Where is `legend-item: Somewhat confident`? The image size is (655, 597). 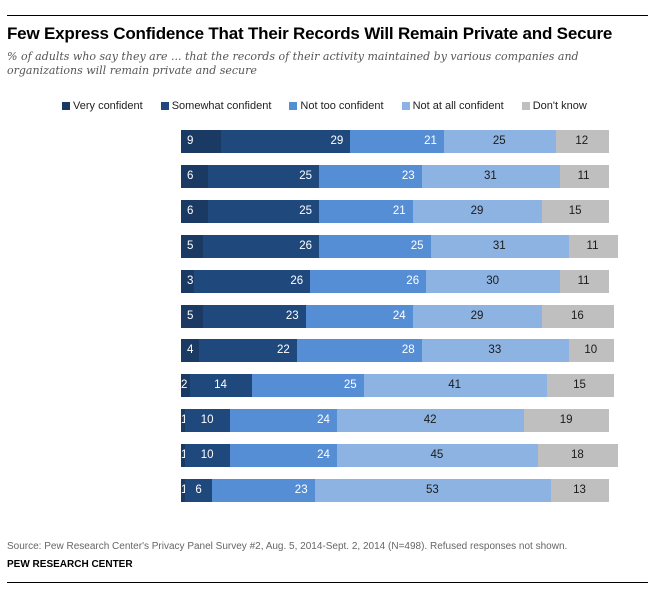 legend-item: Somewhat confident is located at coordinates (216, 106).